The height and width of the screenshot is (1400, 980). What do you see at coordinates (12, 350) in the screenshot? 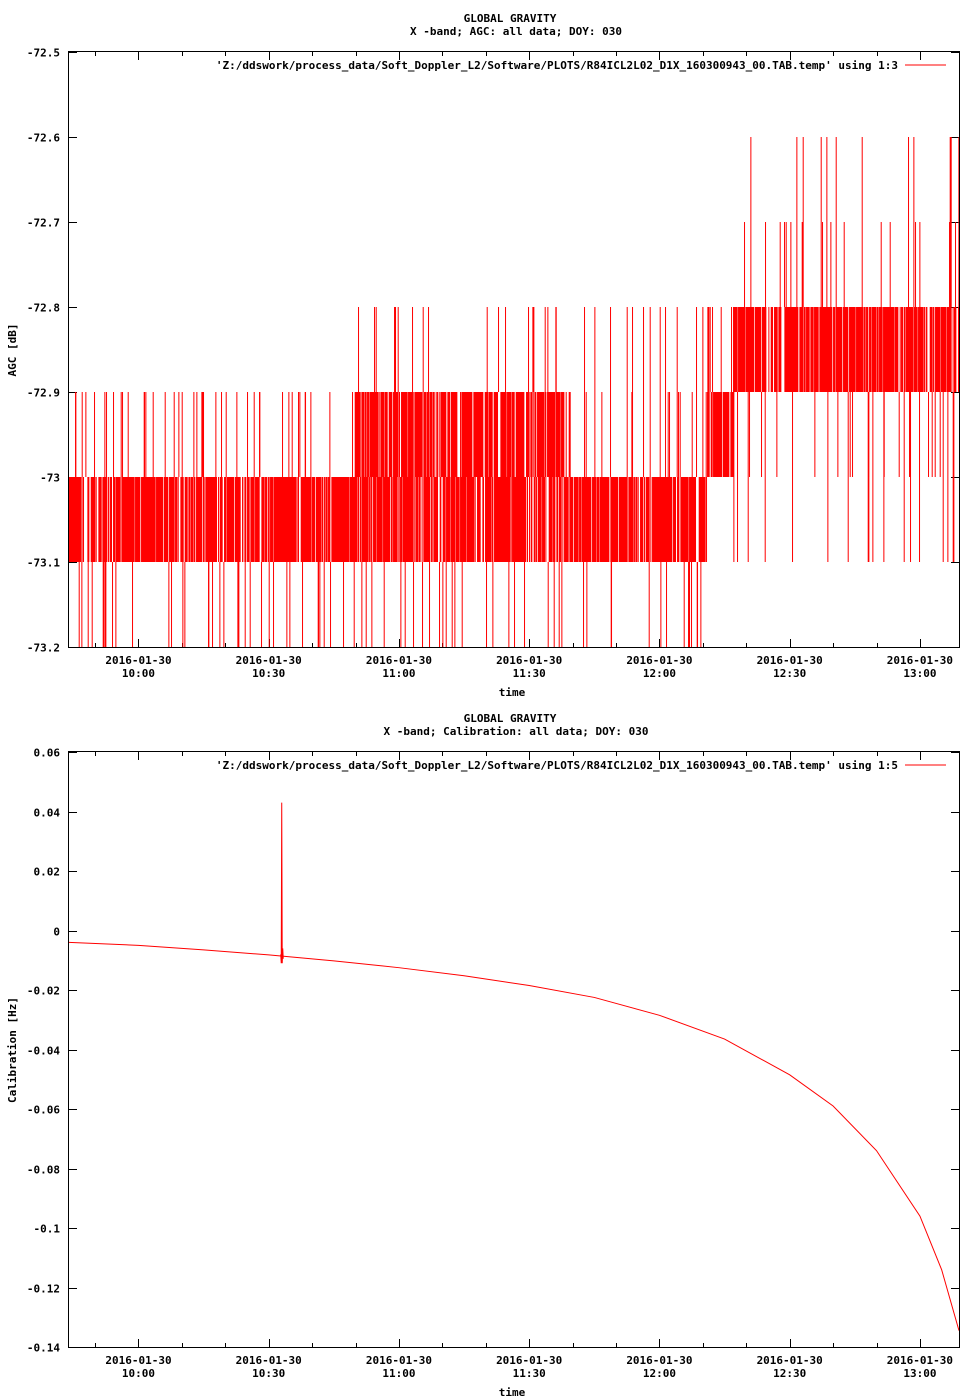
I see `agc-y-axis-label: AGC [dB]` at bounding box center [12, 350].